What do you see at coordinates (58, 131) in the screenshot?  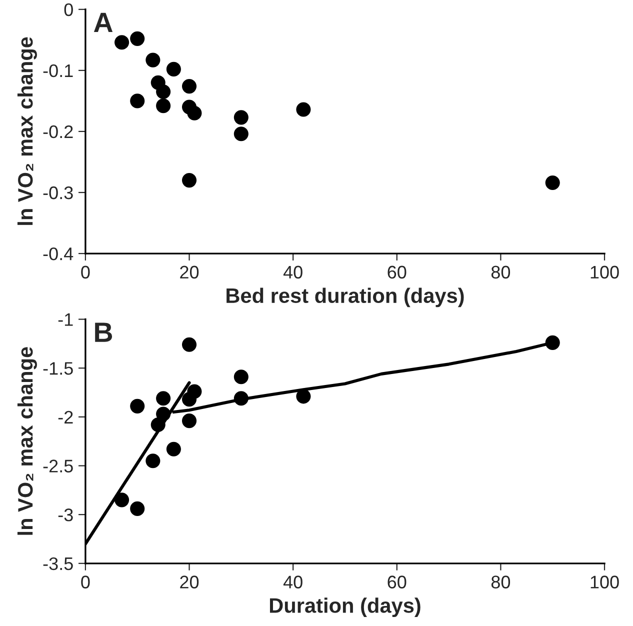 I see `y-tick-label: -0.2` at bounding box center [58, 131].